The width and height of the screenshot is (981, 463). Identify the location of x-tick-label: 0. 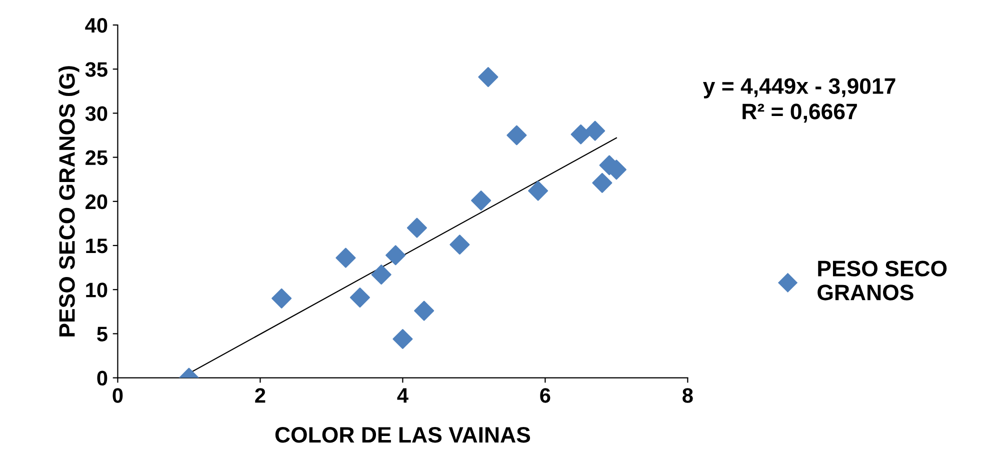
(117, 395).